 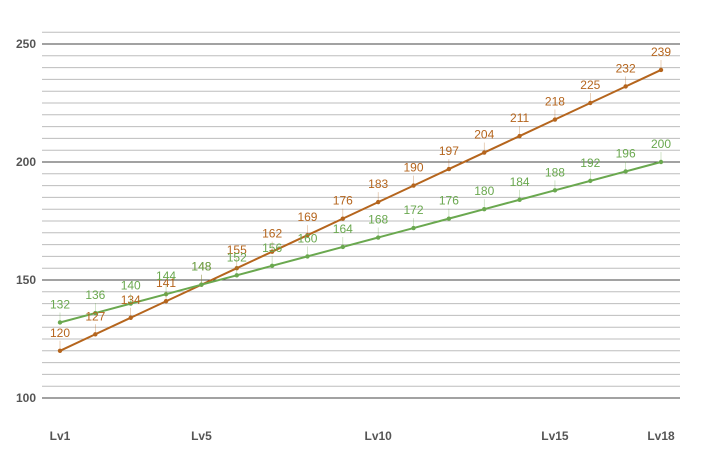 I want to click on data-label: 144, so click(x=166, y=276).